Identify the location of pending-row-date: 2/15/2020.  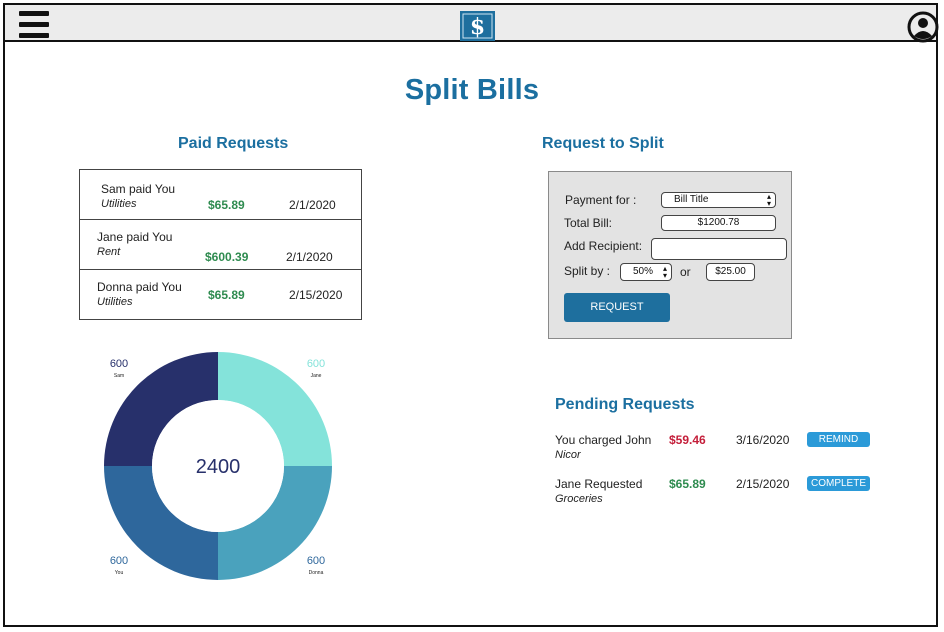
(763, 484).